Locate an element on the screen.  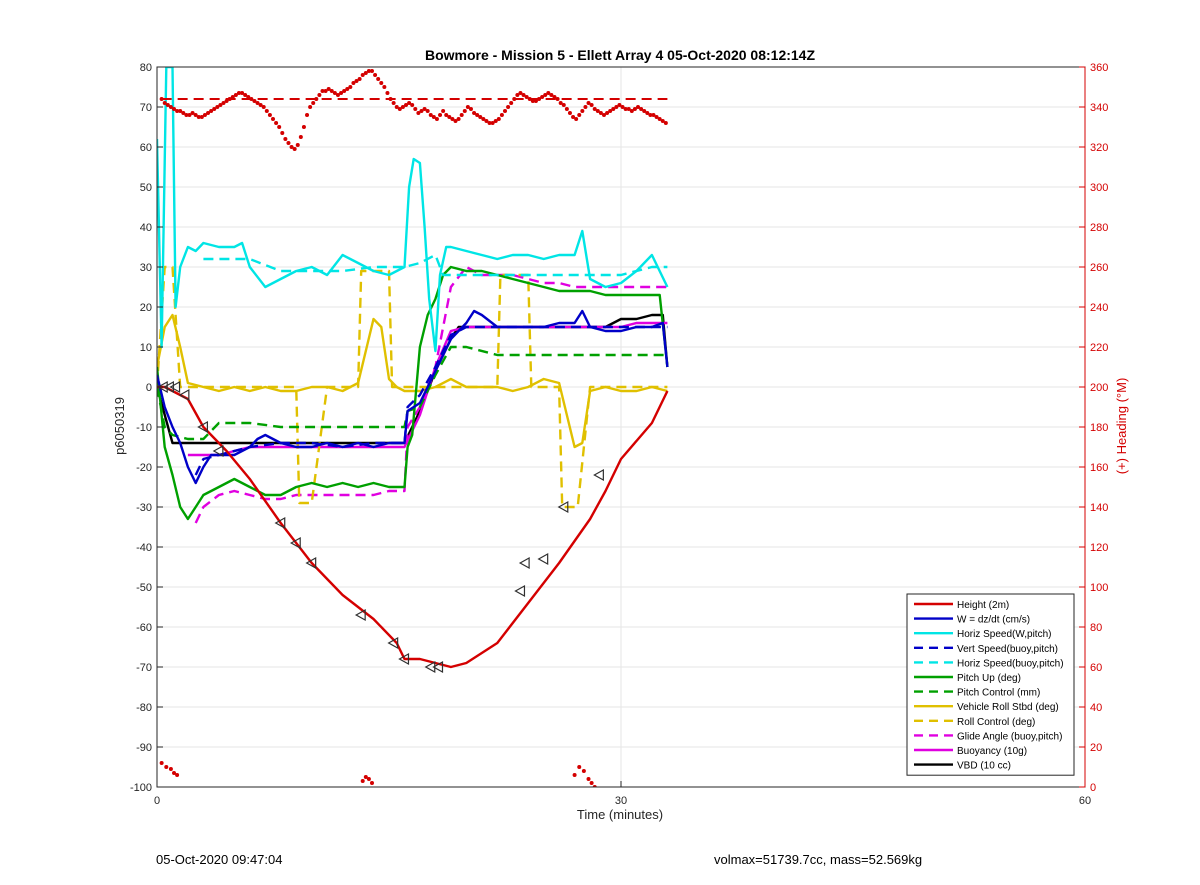
x-tick-label: 0 is located at coordinates (157, 801).